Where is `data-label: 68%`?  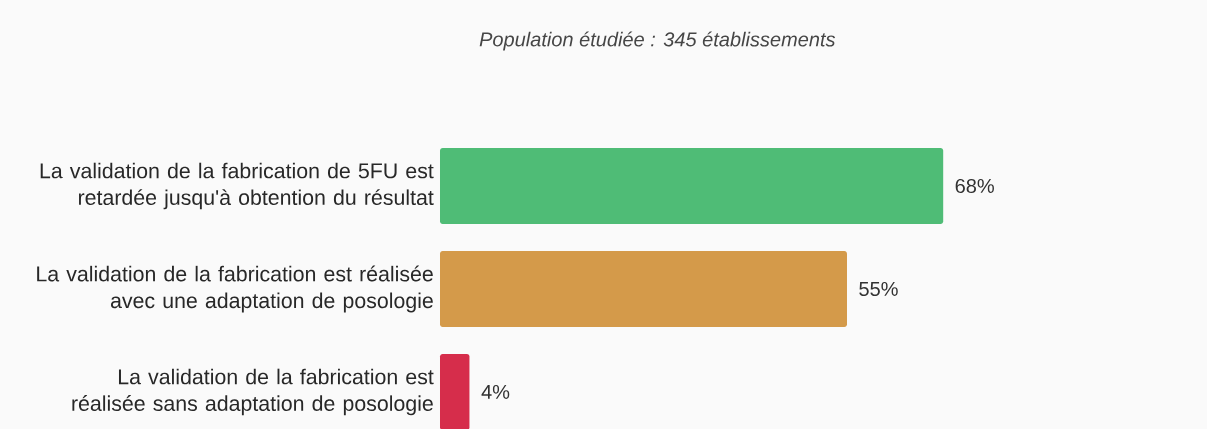
data-label: 68% is located at coordinates (974, 186).